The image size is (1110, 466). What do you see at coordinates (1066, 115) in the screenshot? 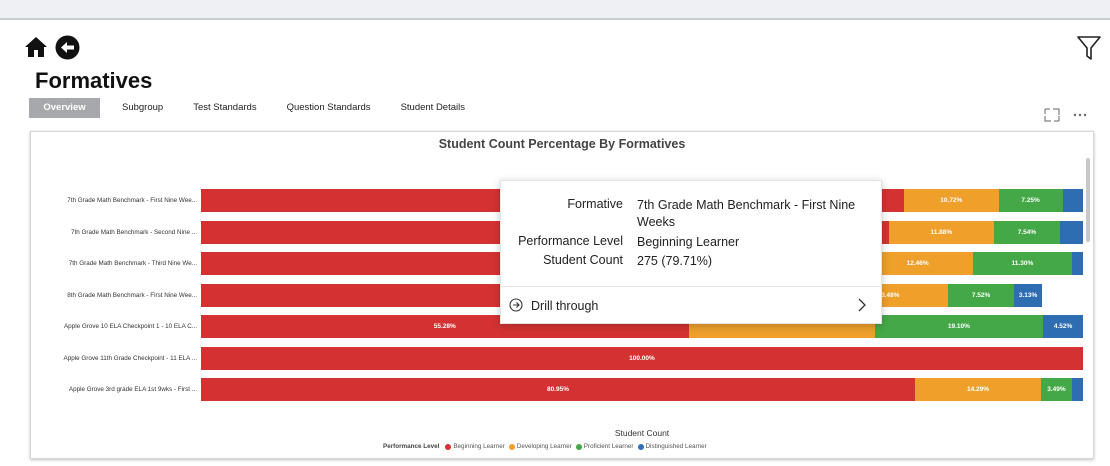
I see `visual-header-actions` at bounding box center [1066, 115].